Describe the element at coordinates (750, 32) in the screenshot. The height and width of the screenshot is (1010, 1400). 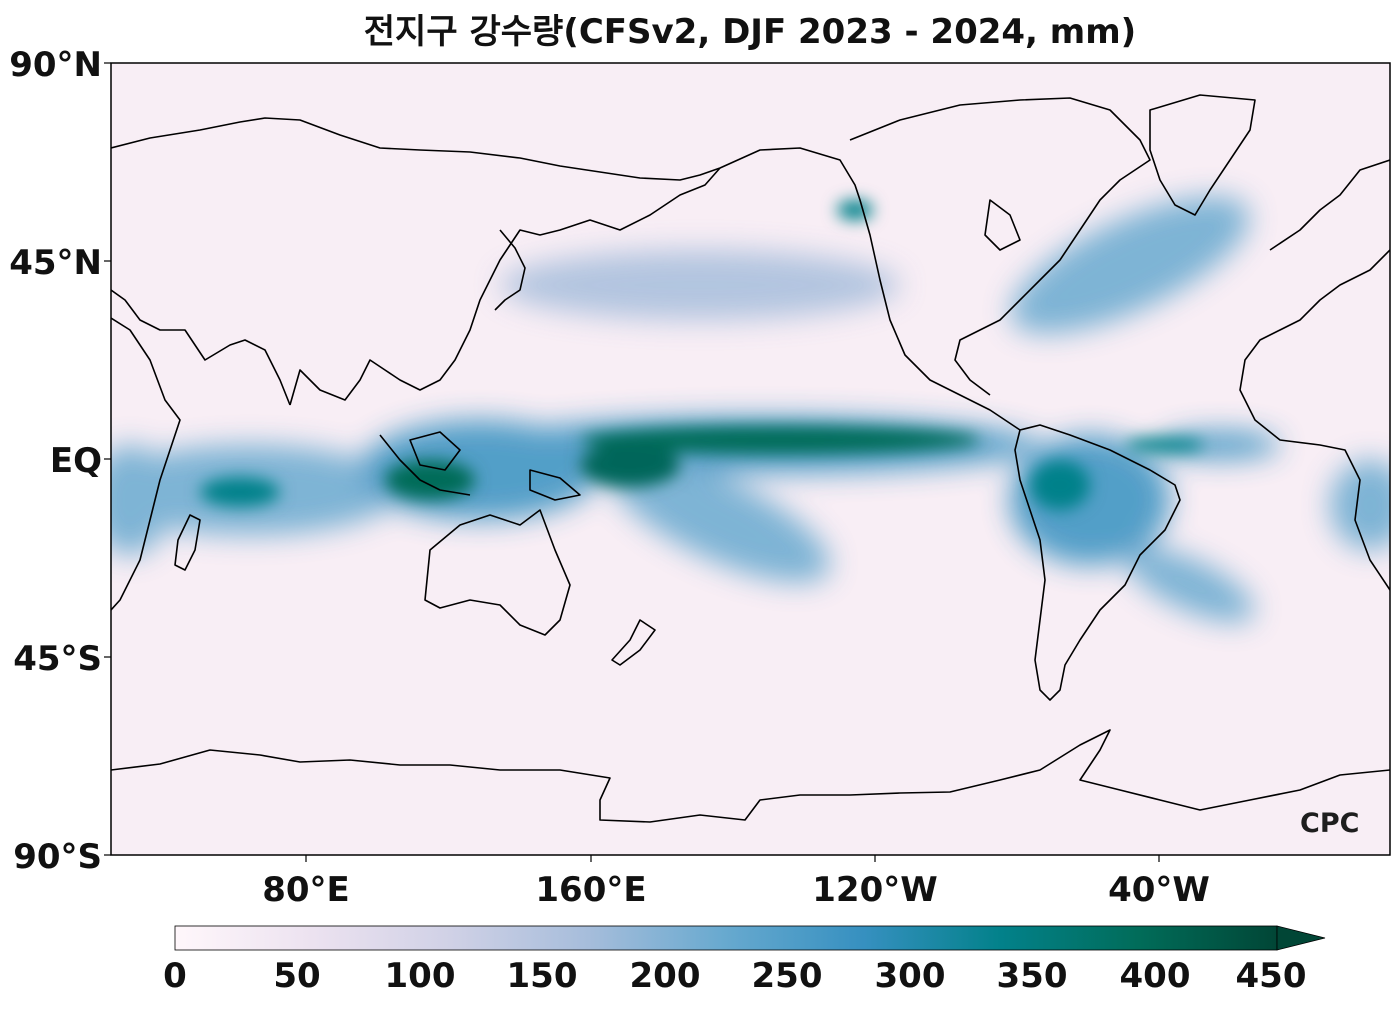
I see `map-title: 전지구 강수량(CFSv2, DJF 2023 - 2024, mm)` at that location.